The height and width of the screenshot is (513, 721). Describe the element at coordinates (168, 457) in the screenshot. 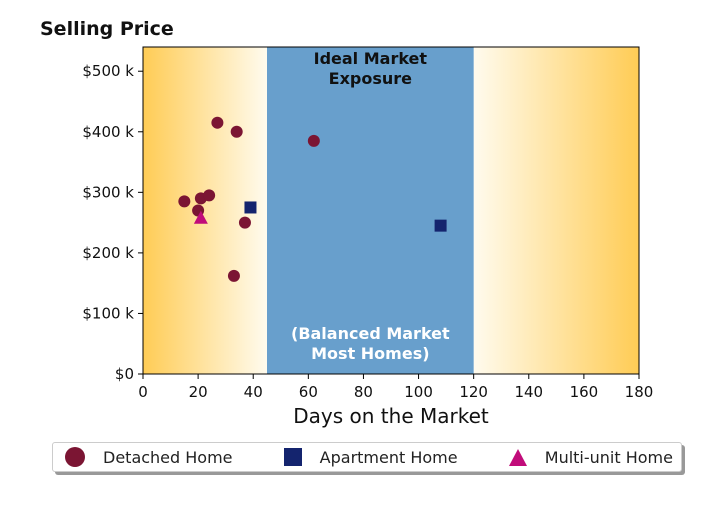

I see `legend-label-detached: Detached Home` at that location.